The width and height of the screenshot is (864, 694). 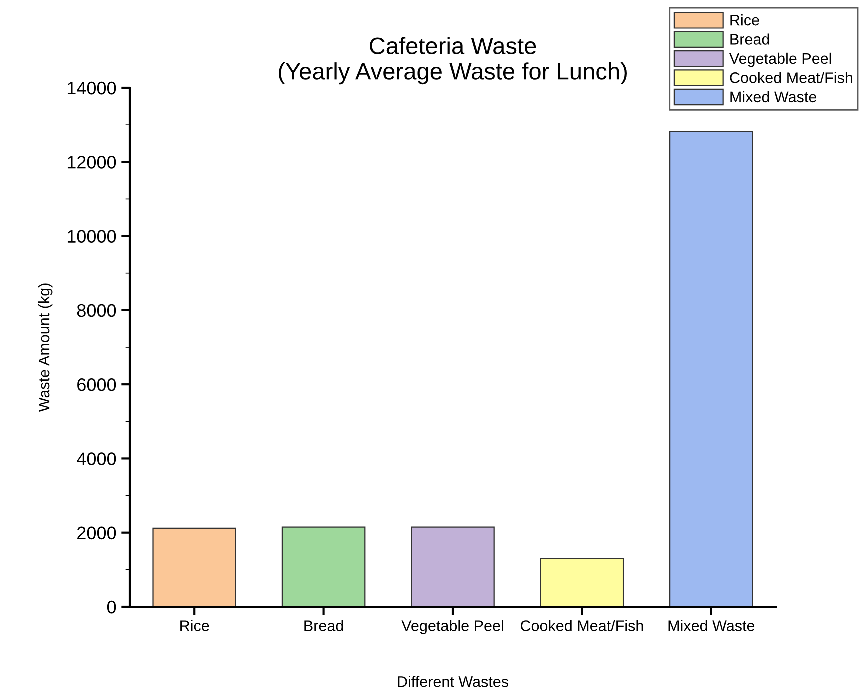 I want to click on legend-label: Rice, so click(x=745, y=20).